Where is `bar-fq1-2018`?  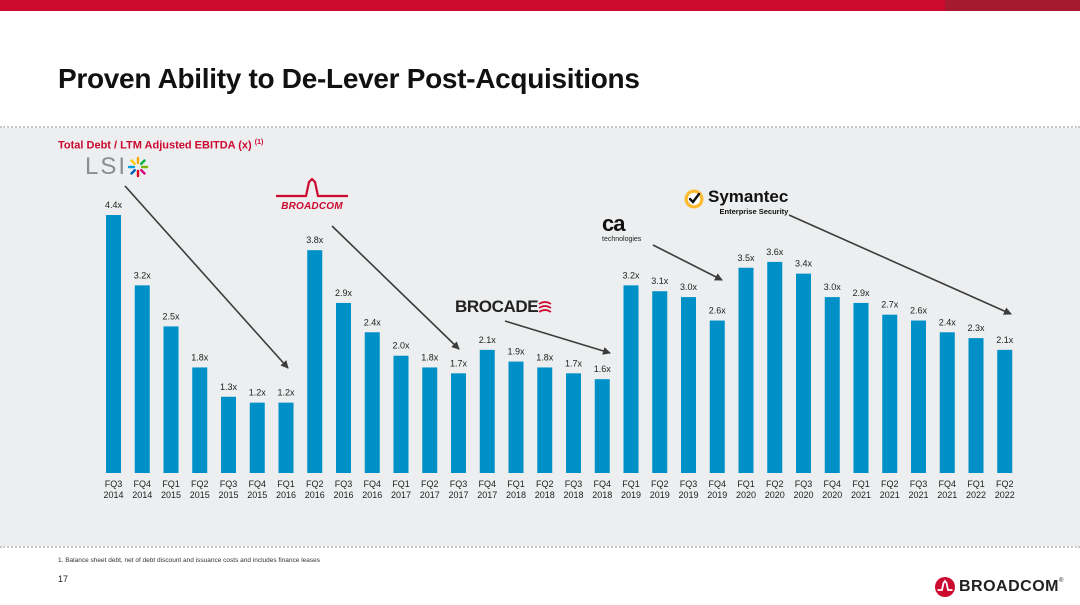
bar-fq1-2018 is located at coordinates (516, 417).